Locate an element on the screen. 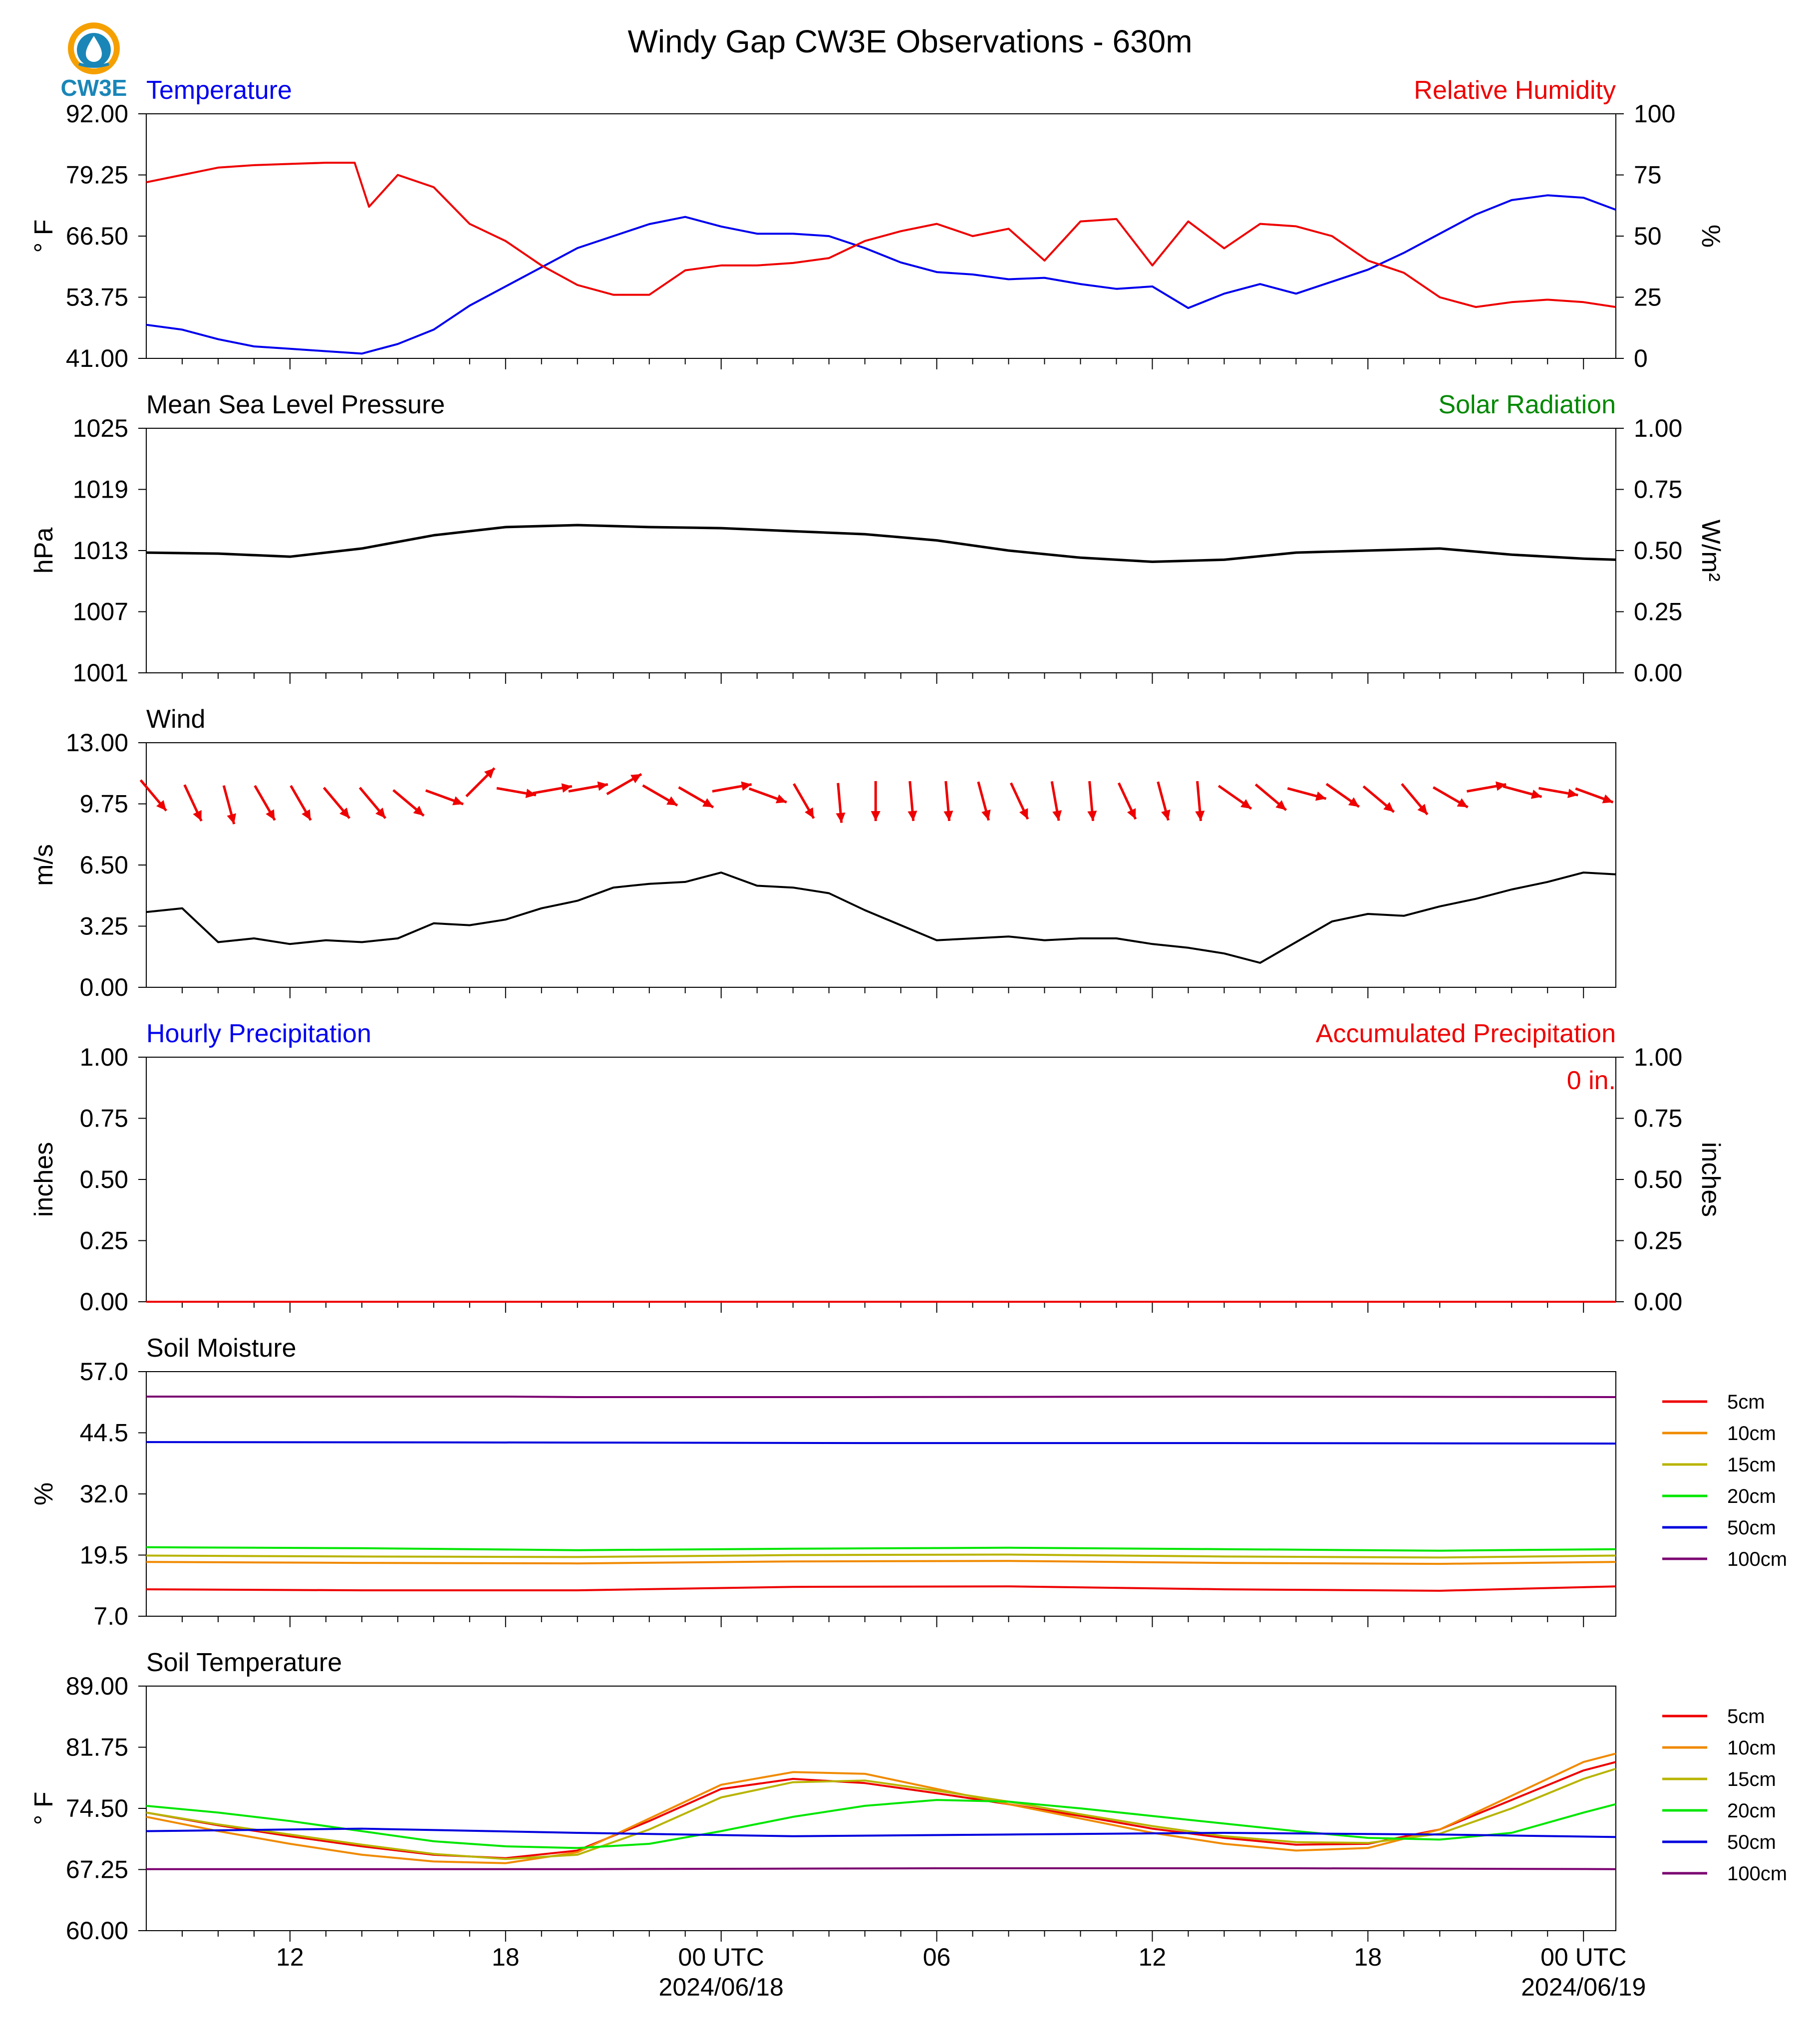 The image size is (1820, 2028). legend-soil-moisture: 5cm 10cm 15cm 20cm 50cm 100cm is located at coordinates (1724, 1480).